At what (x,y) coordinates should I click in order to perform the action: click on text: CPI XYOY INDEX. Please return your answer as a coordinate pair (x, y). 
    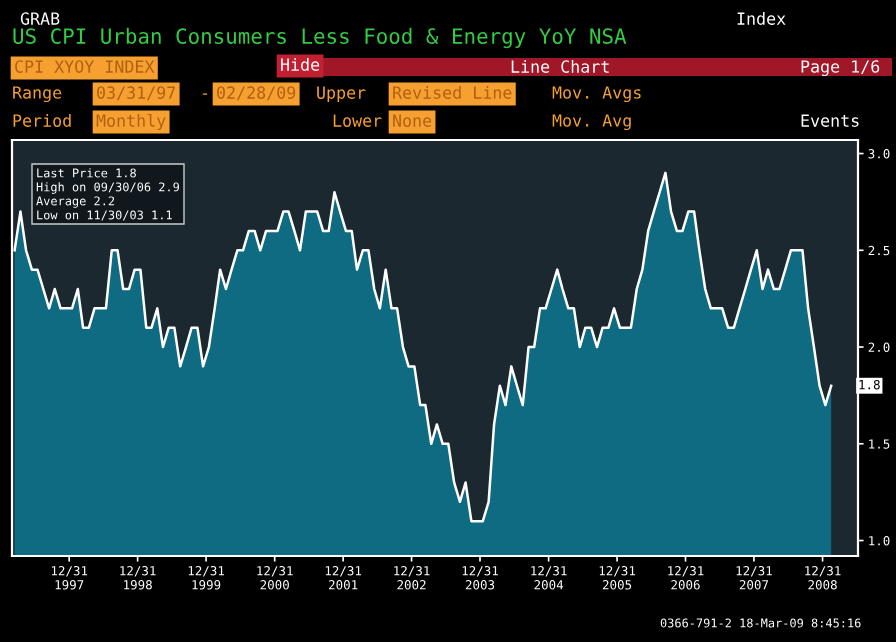
    Looking at the image, I should click on (85, 66).